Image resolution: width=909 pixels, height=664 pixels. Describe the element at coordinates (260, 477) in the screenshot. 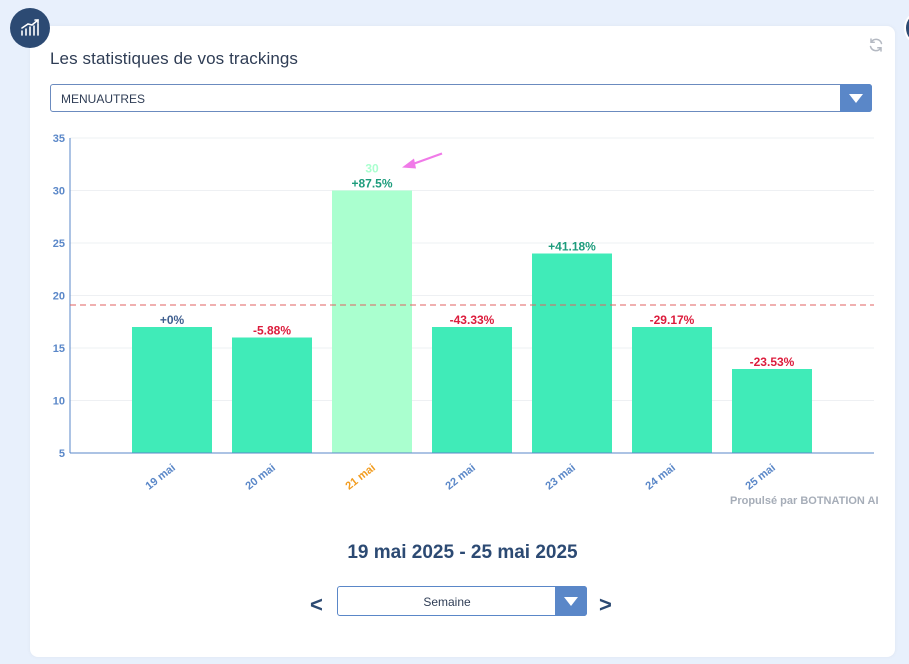

I see `x-tick-label: 20 mai` at that location.